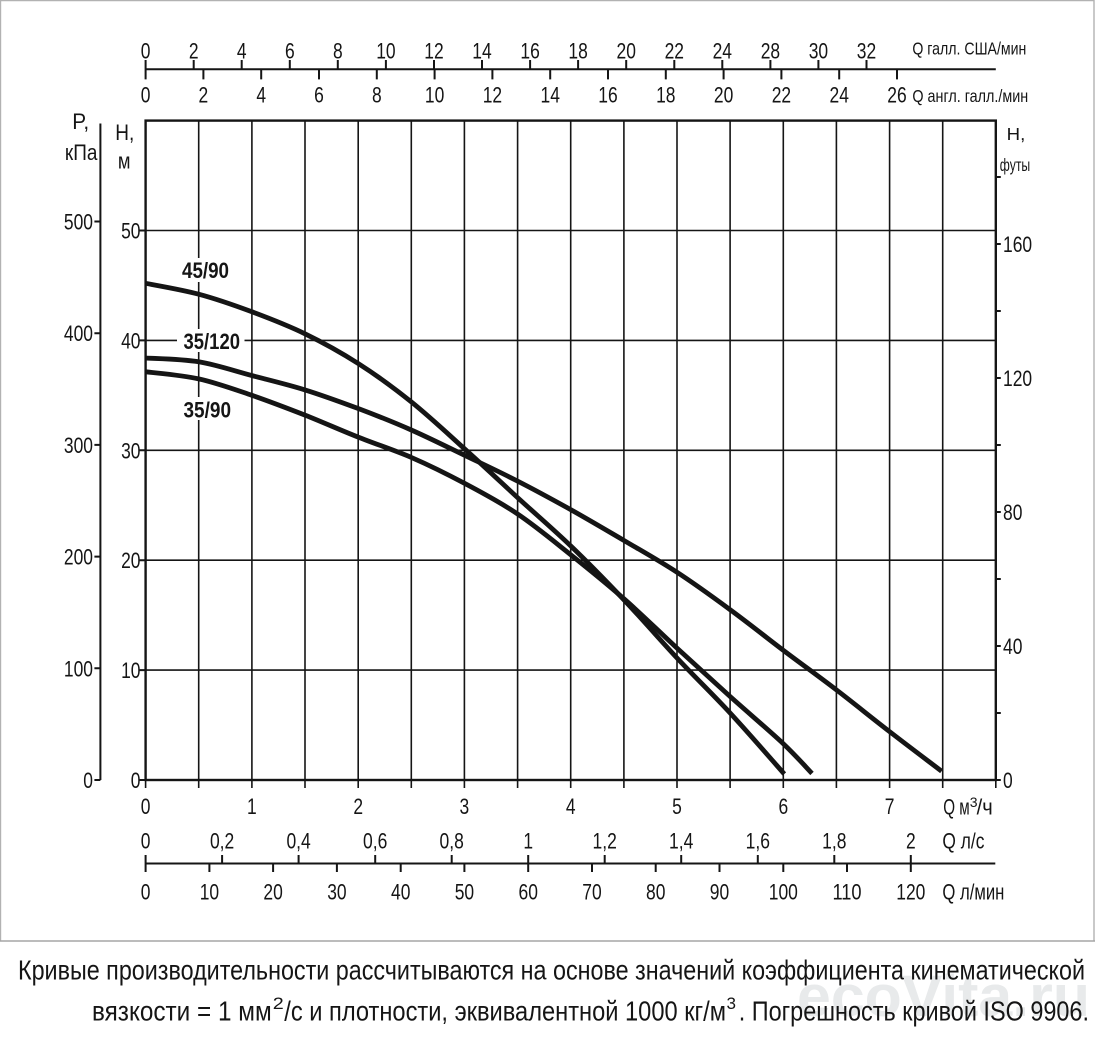  I want to click on svg-text: 1,4, so click(681, 841).